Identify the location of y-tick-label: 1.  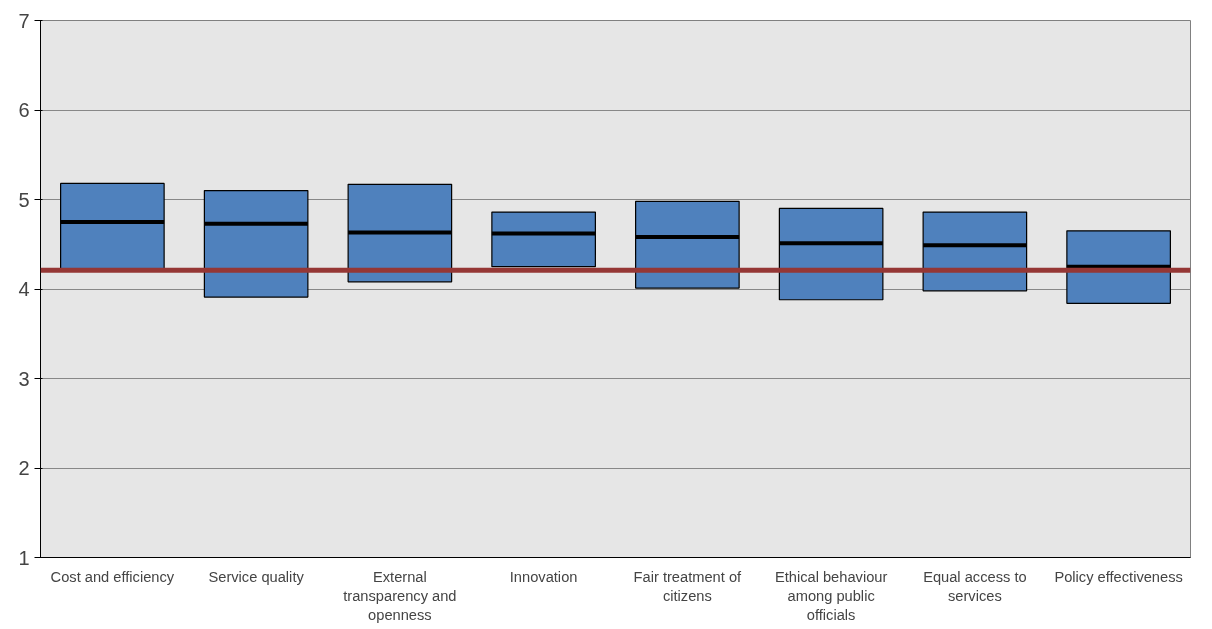
(24, 557).